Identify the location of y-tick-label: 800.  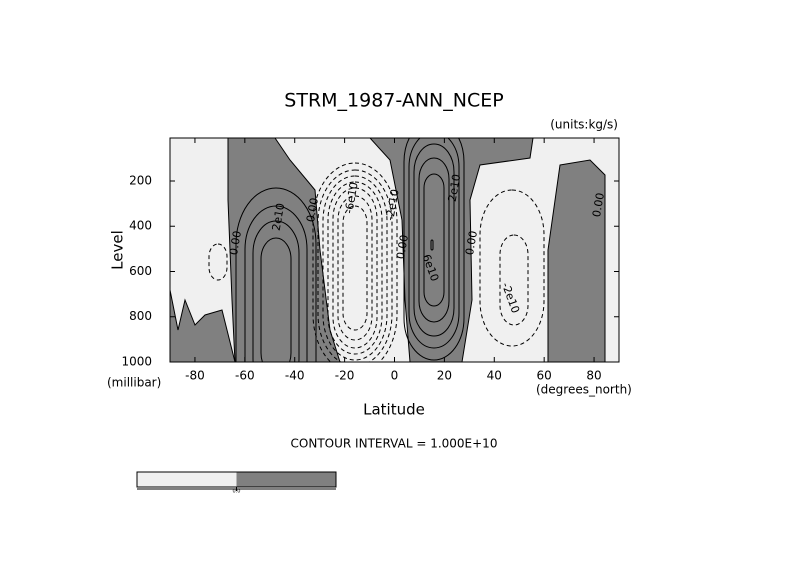
(140, 316).